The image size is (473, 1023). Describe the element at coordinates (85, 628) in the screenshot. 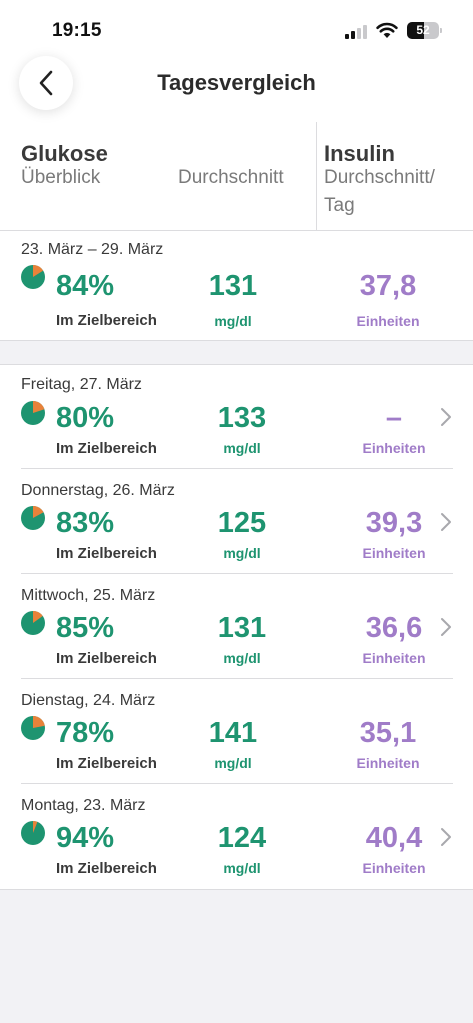

I see `day-in-range-percent: 85%` at that location.